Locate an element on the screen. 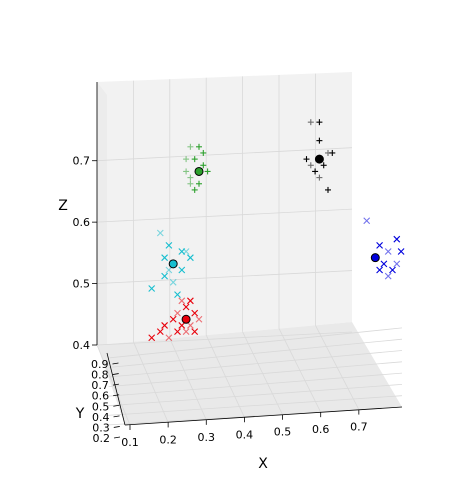  z-tick-label: 0.7 is located at coordinates (82, 161).